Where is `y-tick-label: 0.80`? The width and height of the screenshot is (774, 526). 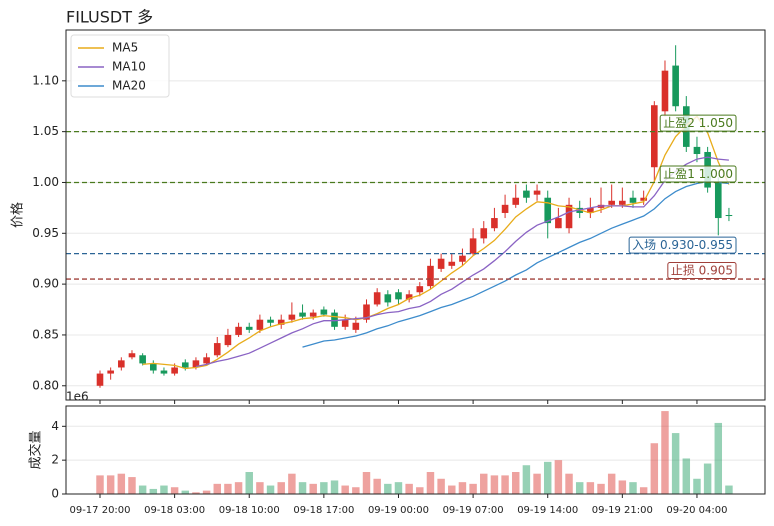 y-tick-label: 0.80 is located at coordinates (45, 385).